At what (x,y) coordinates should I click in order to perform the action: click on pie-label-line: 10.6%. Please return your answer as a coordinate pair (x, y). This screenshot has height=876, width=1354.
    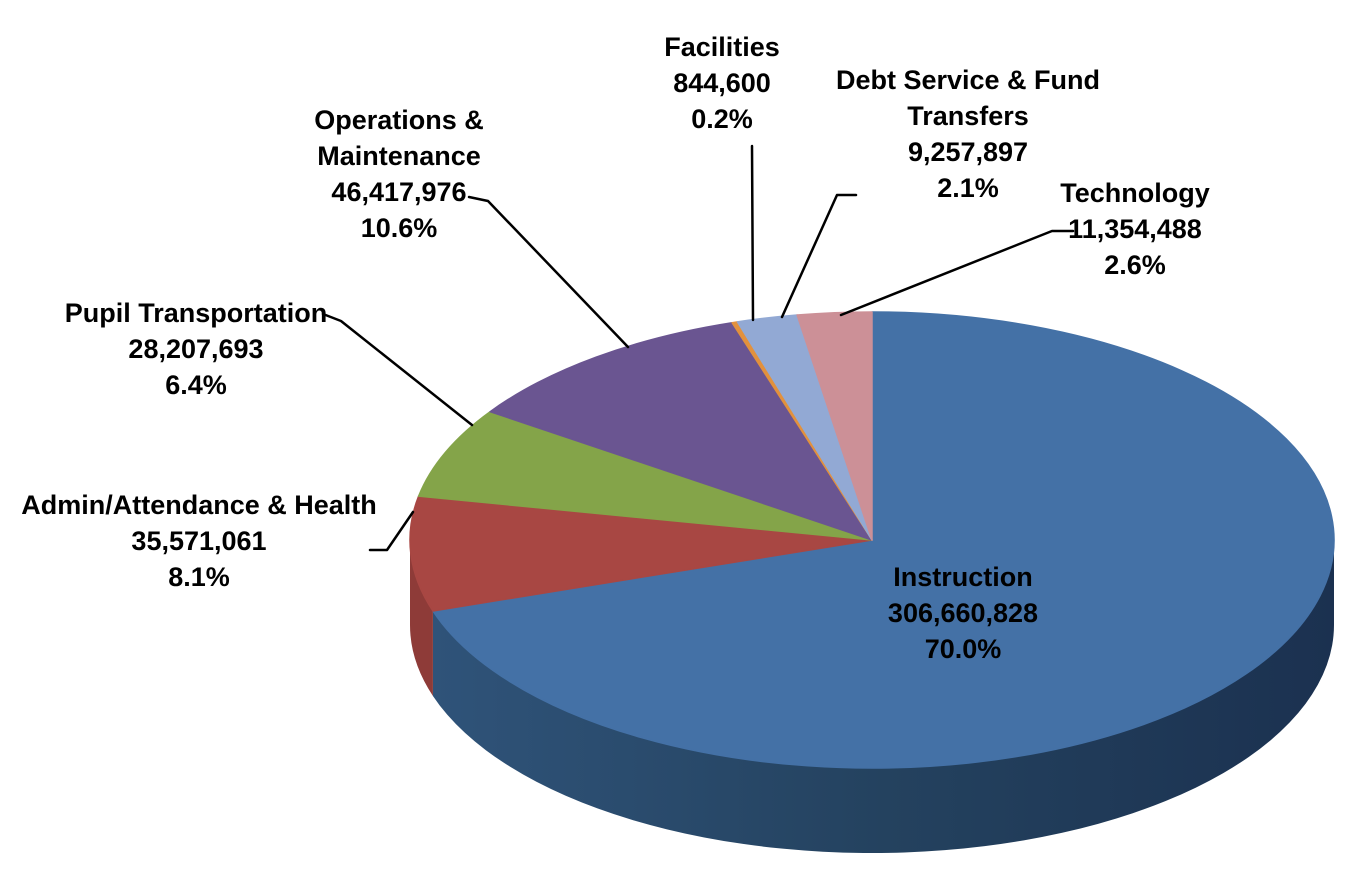
    Looking at the image, I should click on (399, 228).